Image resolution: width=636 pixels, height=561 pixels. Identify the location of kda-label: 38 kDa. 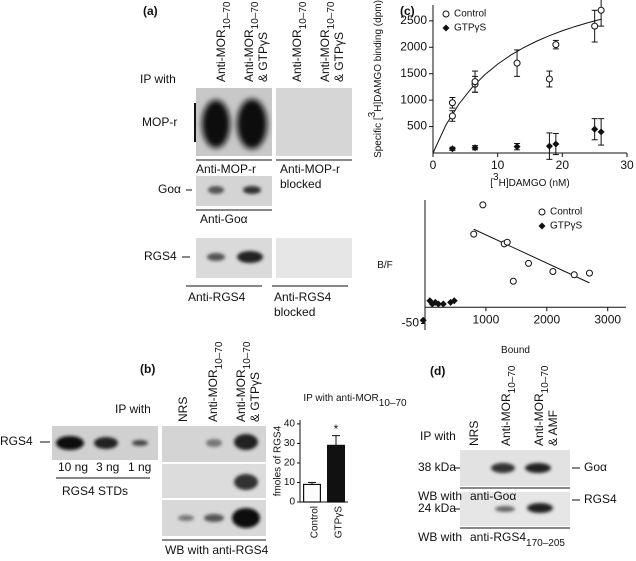
(437, 467).